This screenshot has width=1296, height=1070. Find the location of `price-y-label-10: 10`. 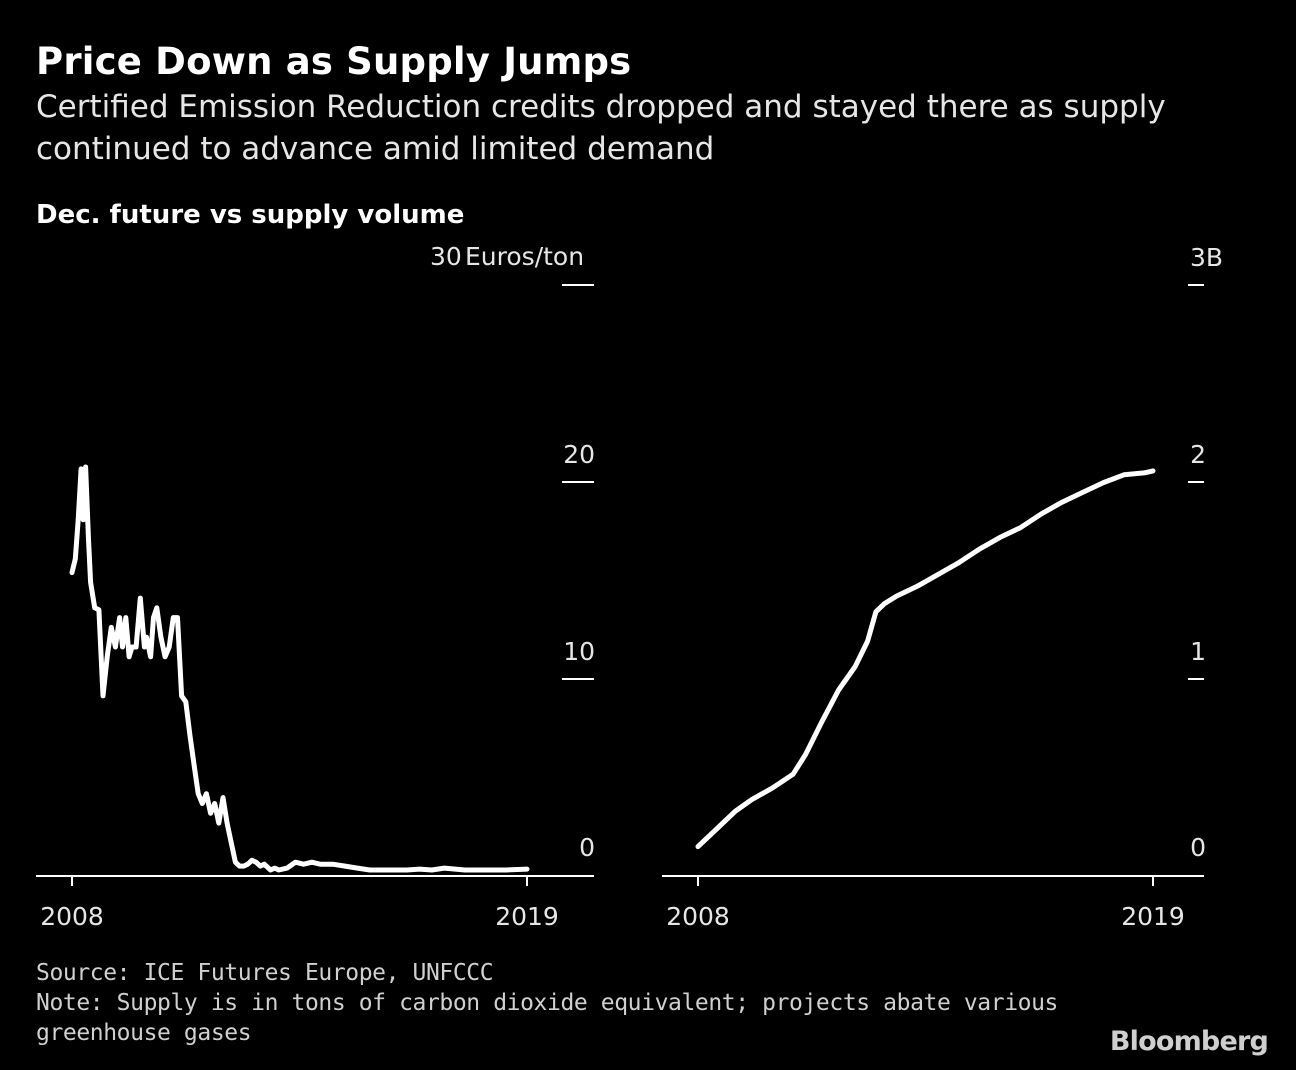

price-y-label-10: 10 is located at coordinates (579, 651).